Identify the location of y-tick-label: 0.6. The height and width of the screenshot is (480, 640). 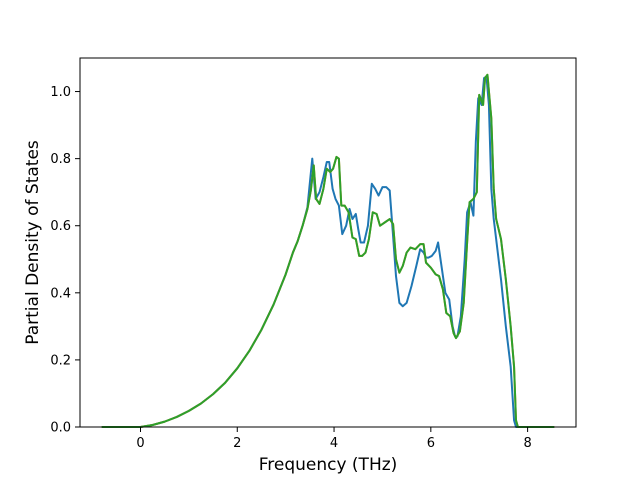
(60, 226).